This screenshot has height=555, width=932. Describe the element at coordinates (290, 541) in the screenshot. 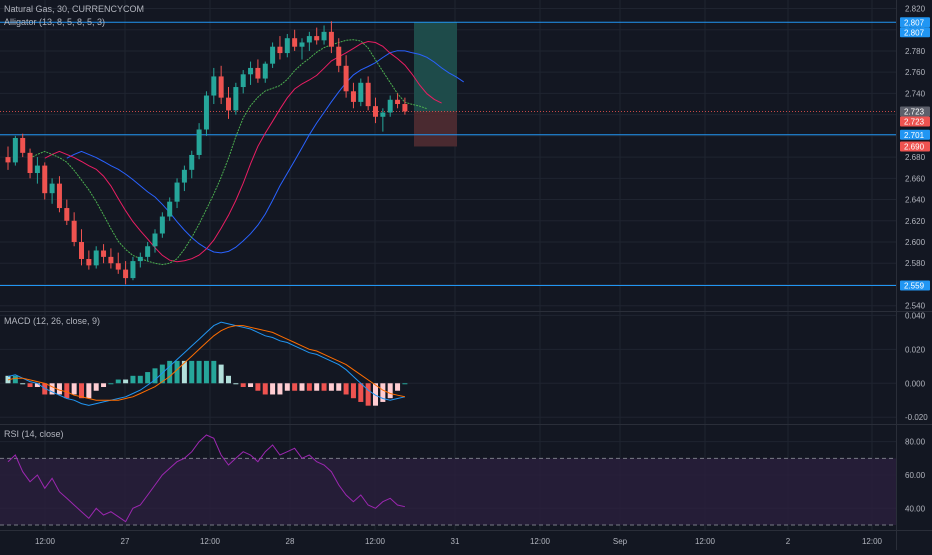

I see `time-axis-tick: 28` at that location.